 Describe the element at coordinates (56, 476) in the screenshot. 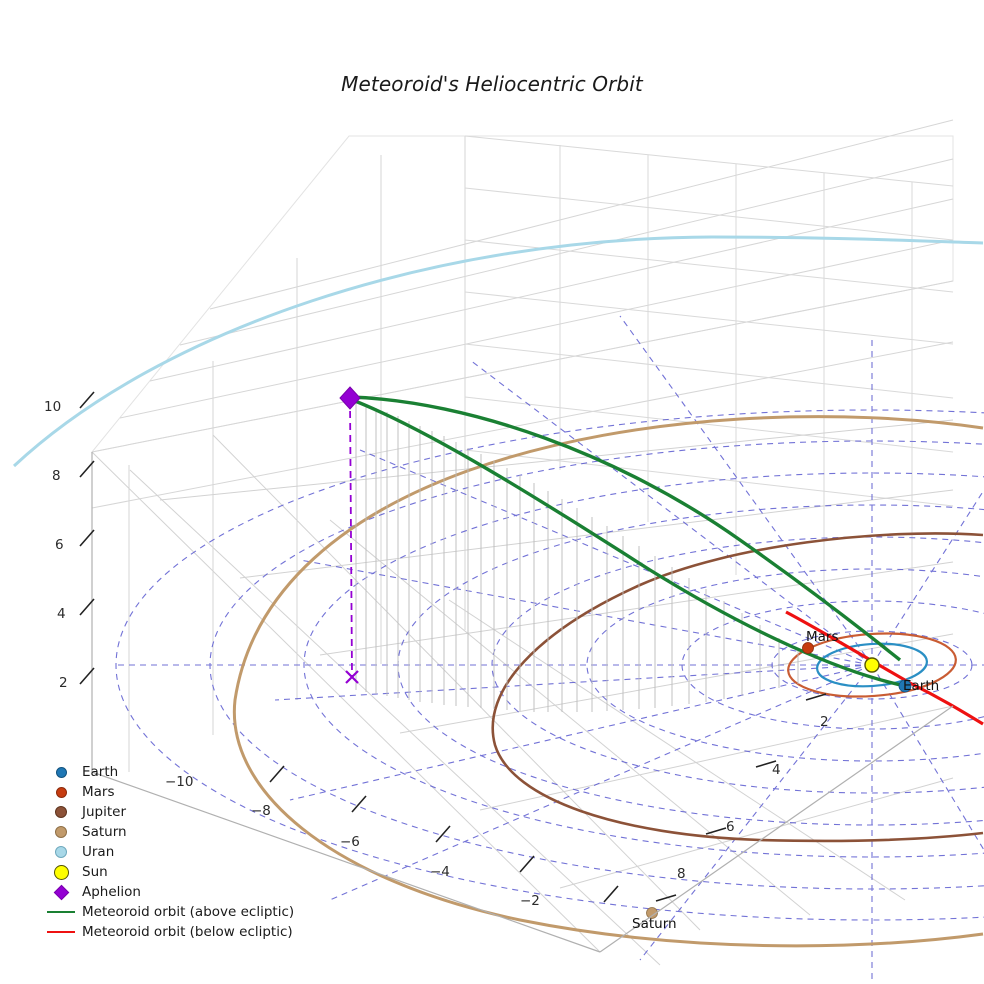

I see `z-tick-8: 8` at that location.